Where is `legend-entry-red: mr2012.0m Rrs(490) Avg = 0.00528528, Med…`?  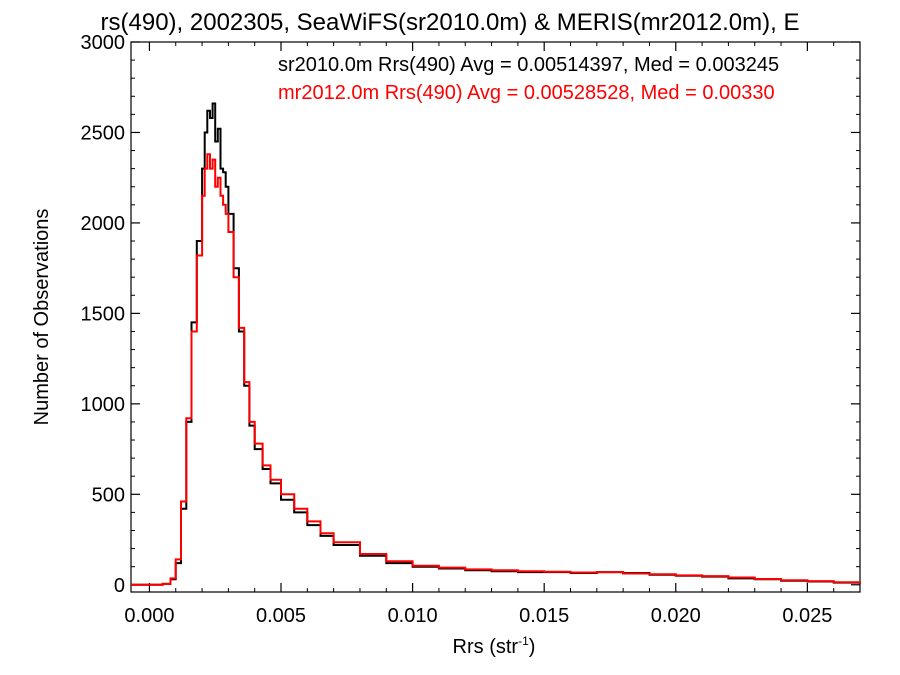
legend-entry-red: mr2012.0m Rrs(490) Avg = 0.00528528, Med… is located at coordinates (526, 93).